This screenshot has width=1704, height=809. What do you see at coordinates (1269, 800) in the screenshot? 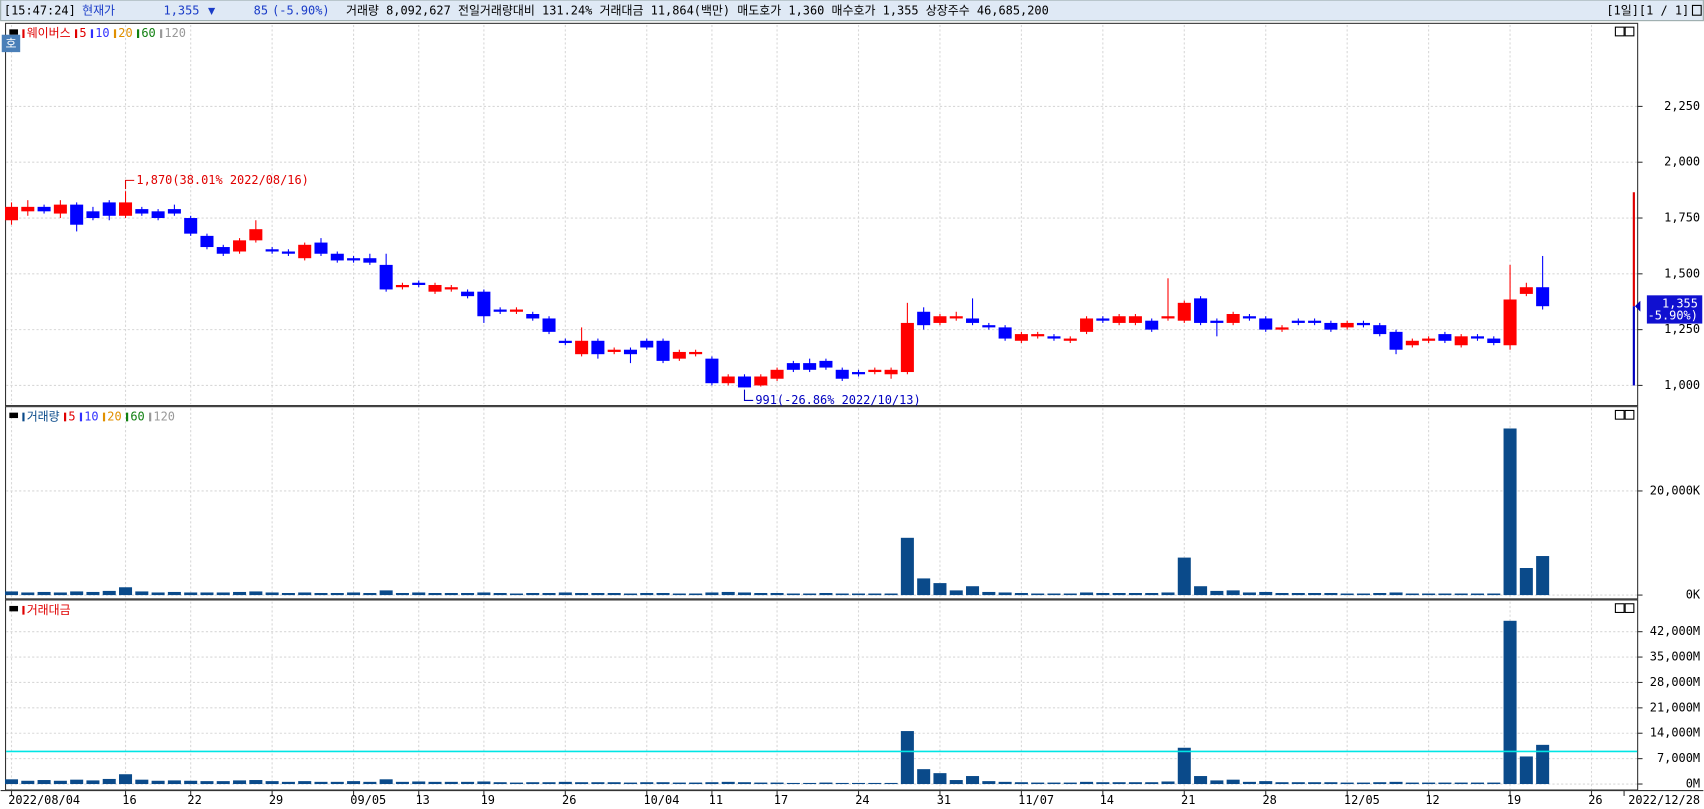
I see `x-tick-label: 28` at bounding box center [1269, 800].